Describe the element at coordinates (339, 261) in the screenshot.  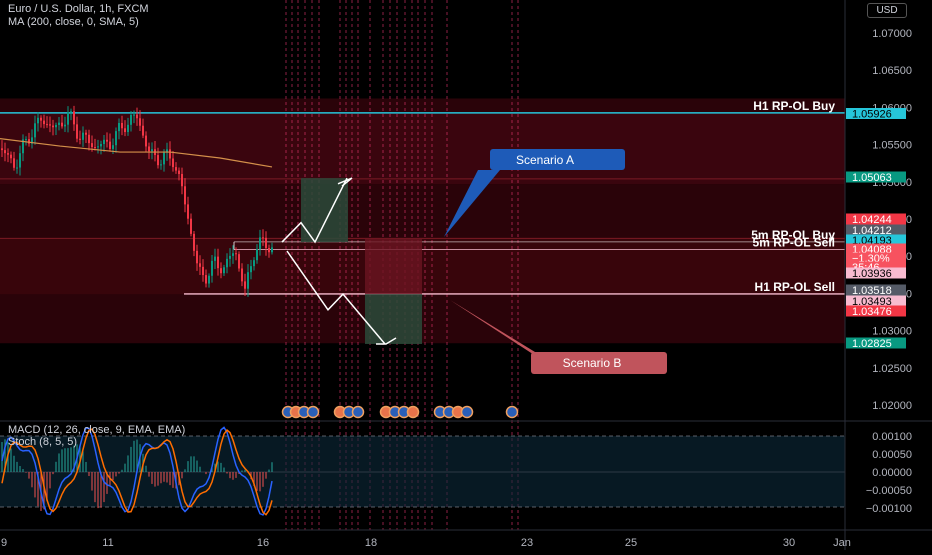
I see `scenario-paths-layer` at that location.